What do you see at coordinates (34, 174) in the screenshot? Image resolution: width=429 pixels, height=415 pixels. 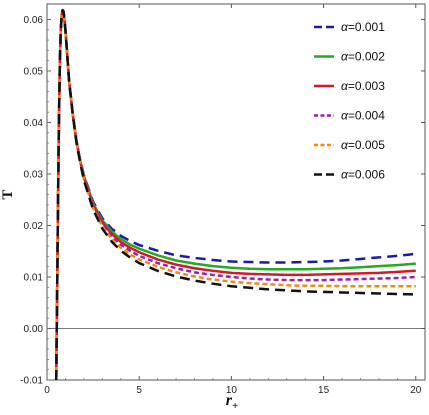 I see `y-tick-label: 0.03` at bounding box center [34, 174].